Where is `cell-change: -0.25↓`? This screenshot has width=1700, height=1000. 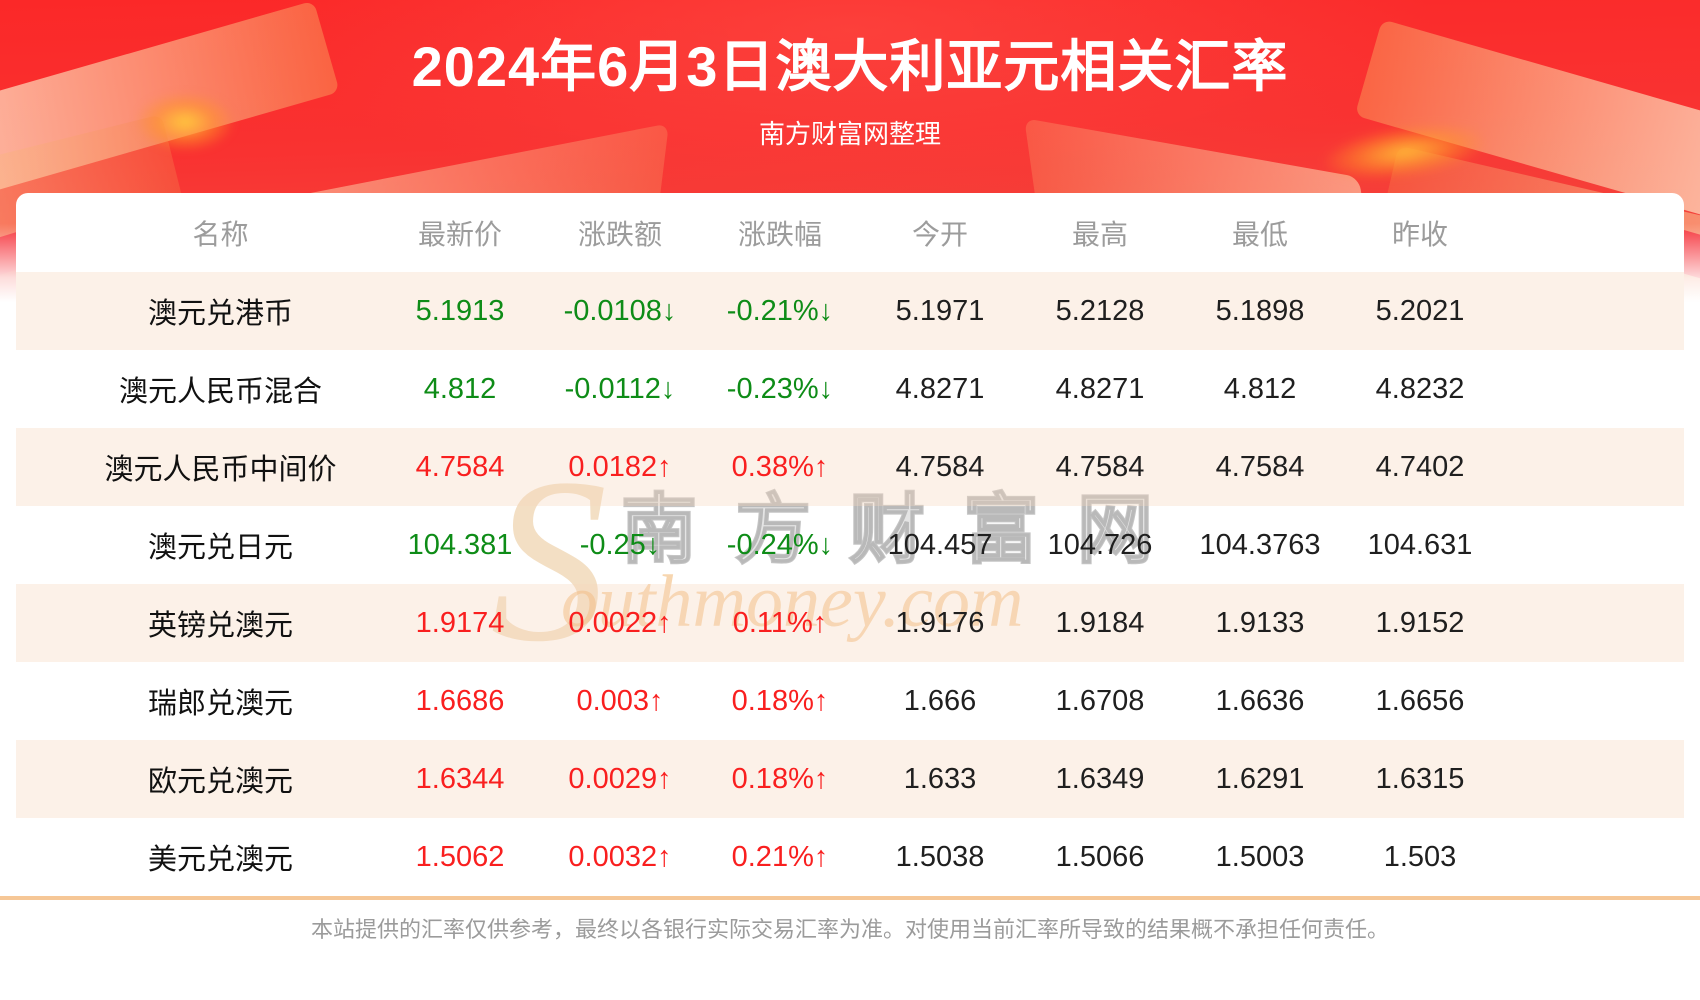
cell-change: -0.25↓ is located at coordinates (620, 544).